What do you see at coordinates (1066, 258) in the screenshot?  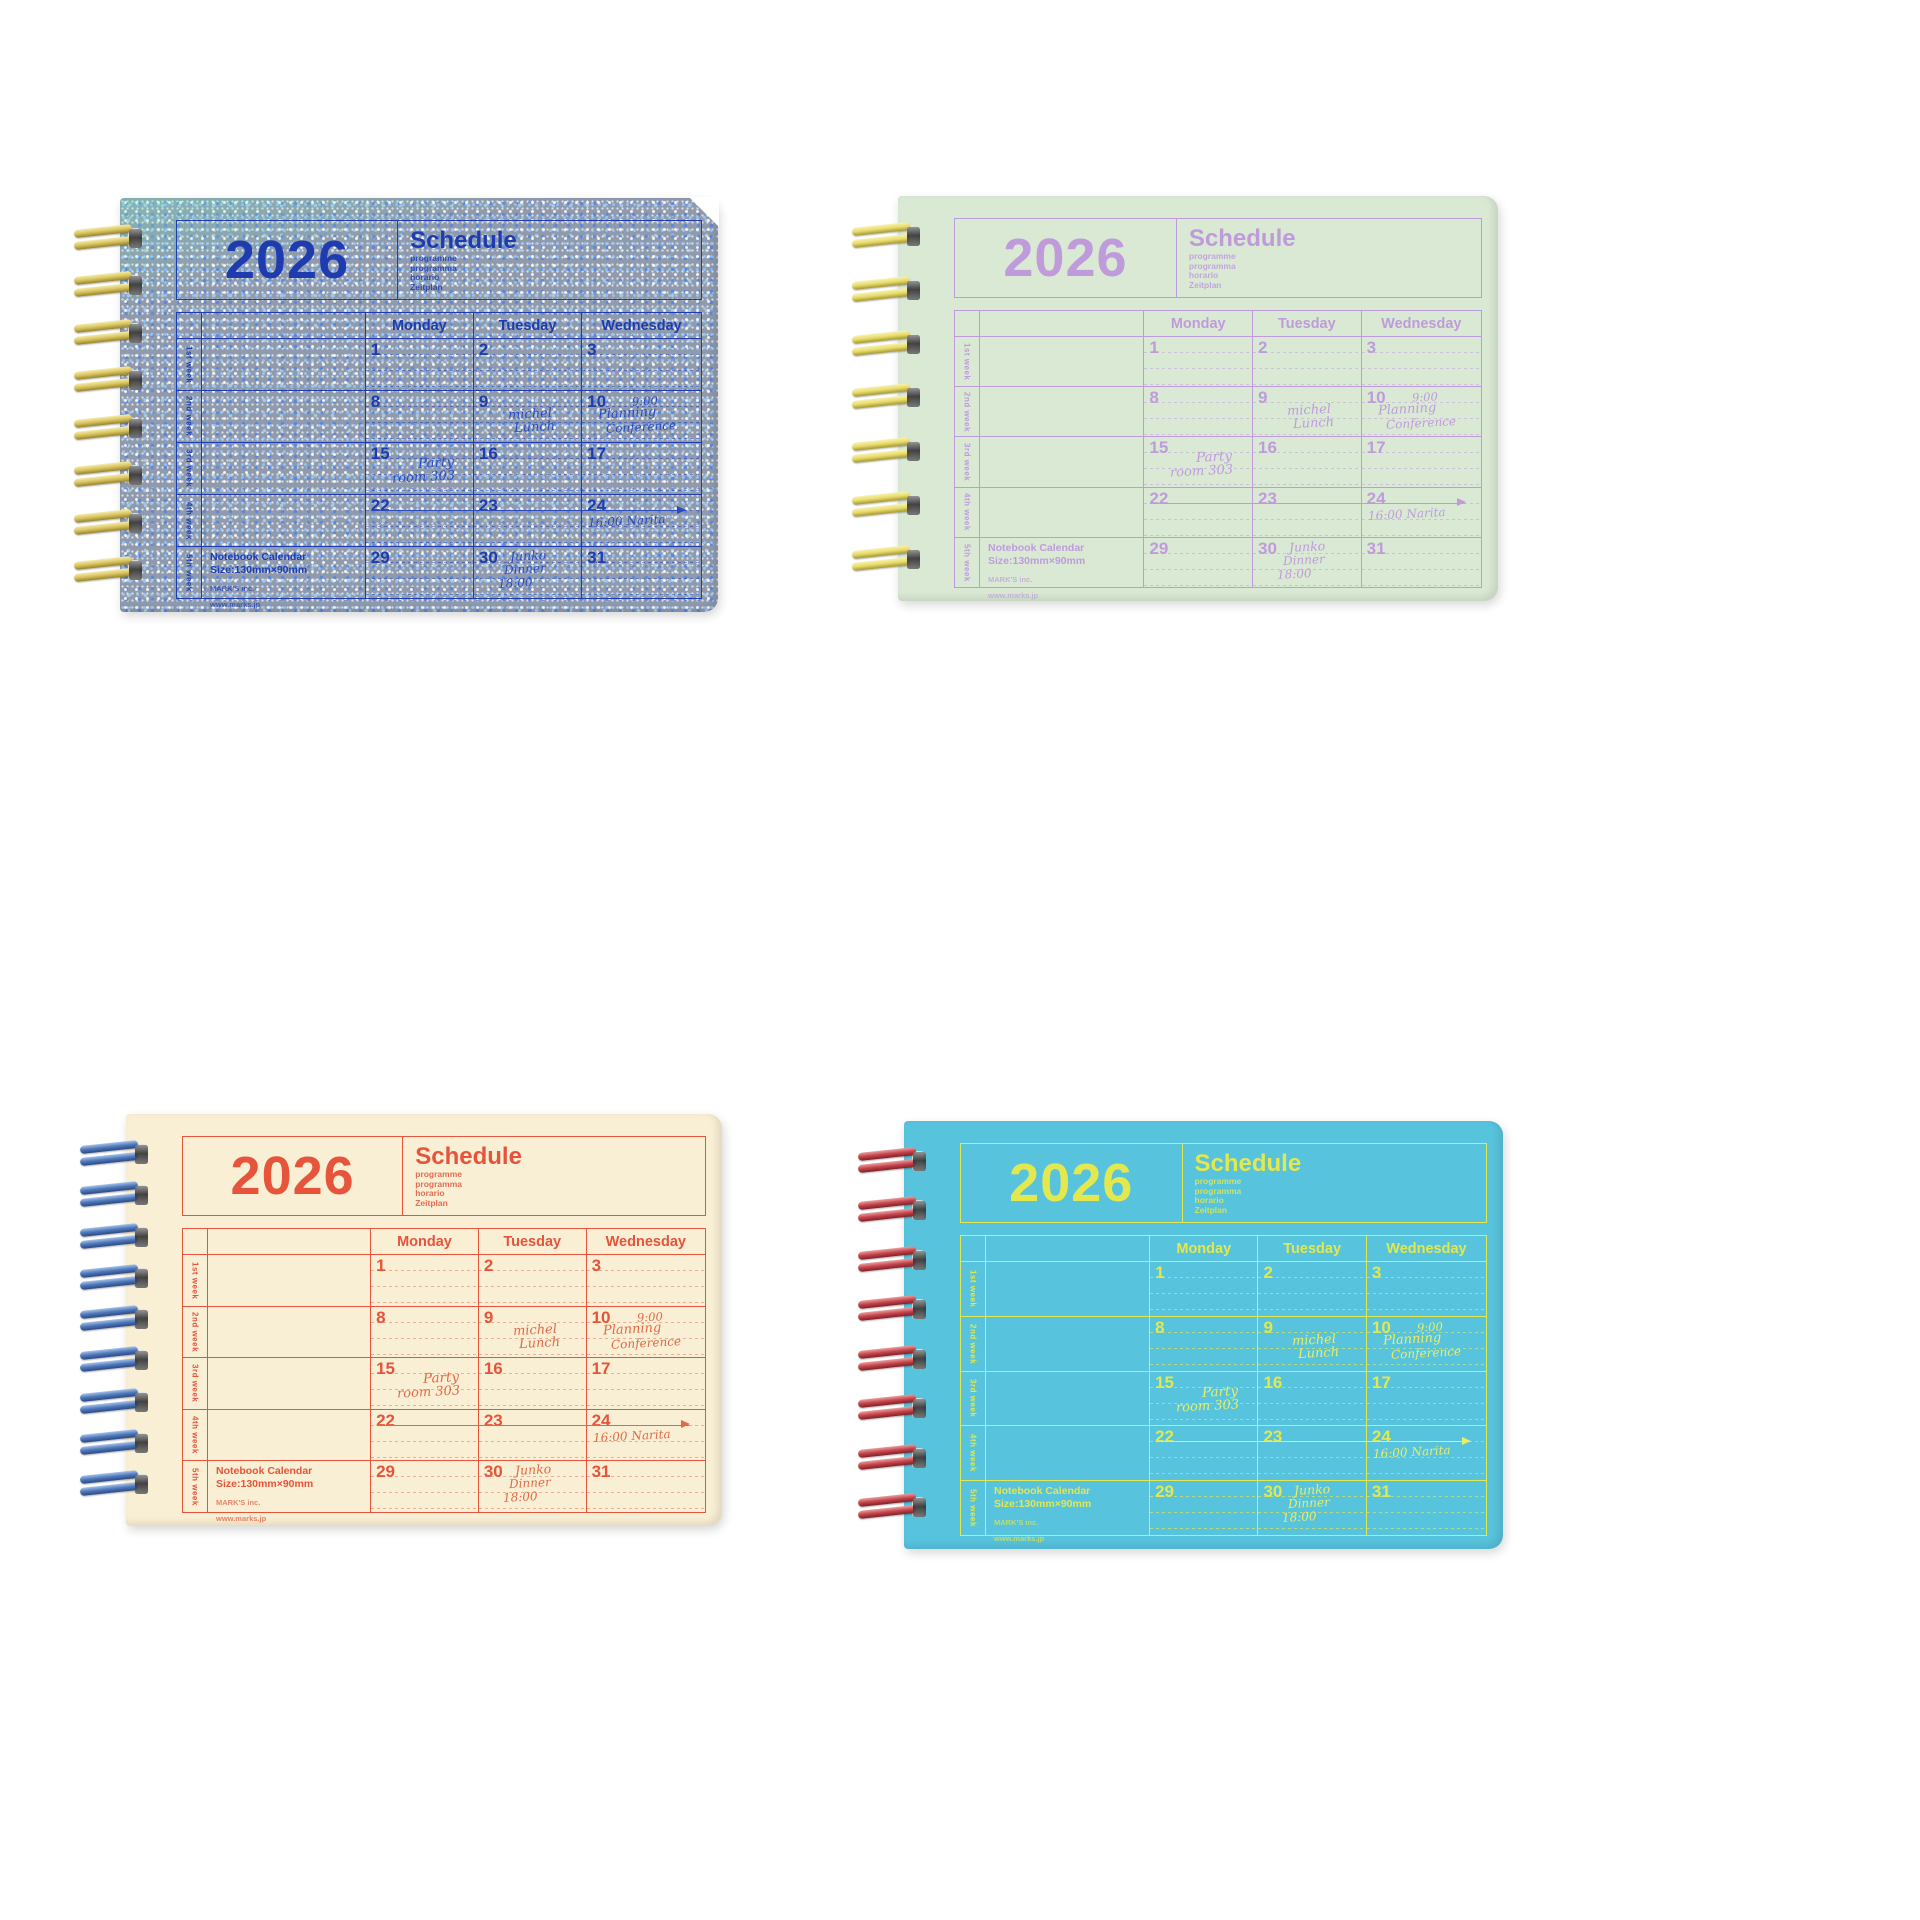 I see `year-cell: 2026` at bounding box center [1066, 258].